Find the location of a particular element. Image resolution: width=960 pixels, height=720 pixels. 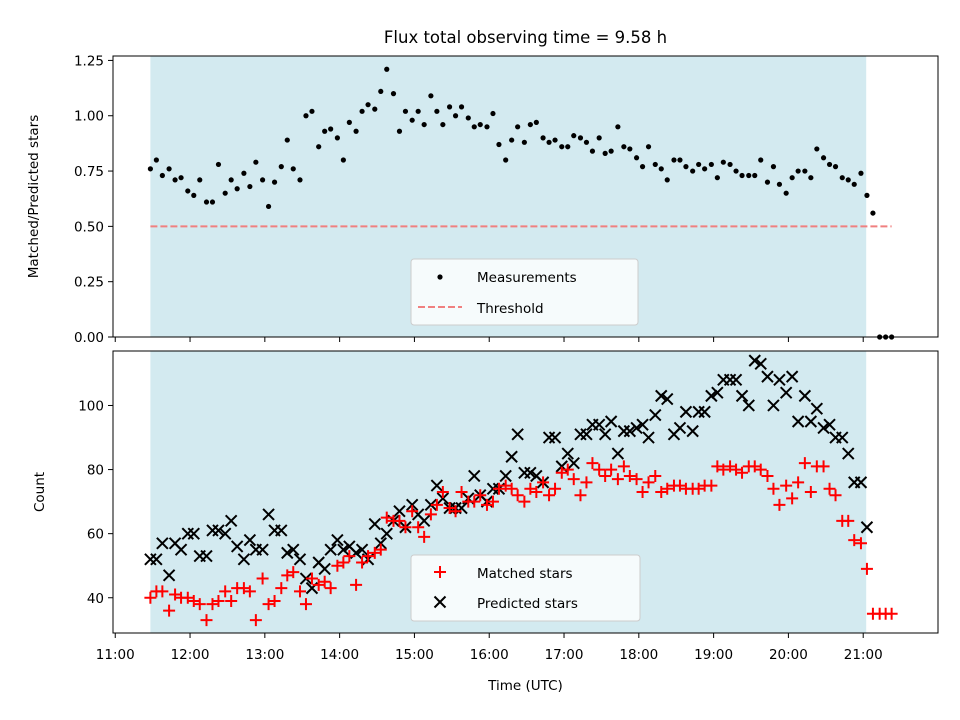

y-tick-label: 100 is located at coordinates (91, 406).